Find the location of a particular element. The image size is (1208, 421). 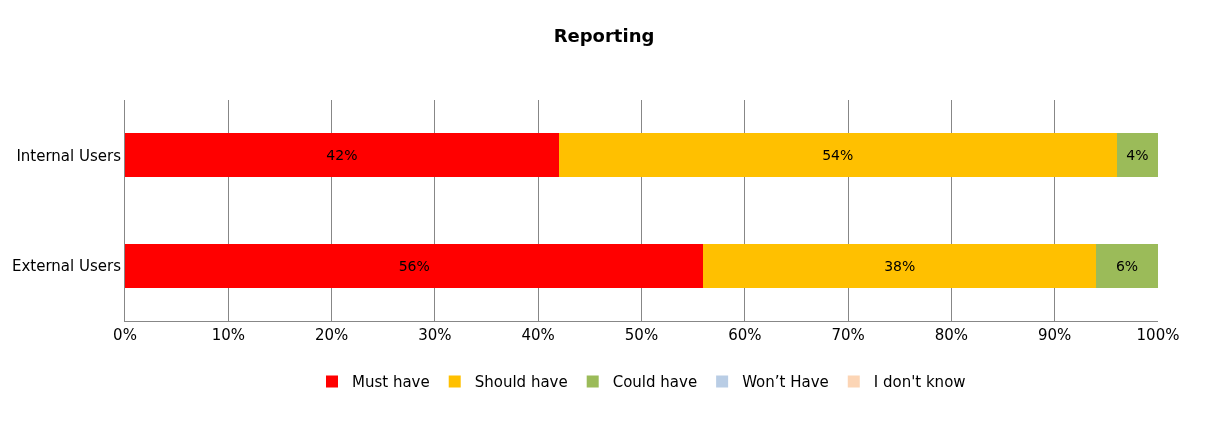

x-tick-label: 80% is located at coordinates (951, 335).